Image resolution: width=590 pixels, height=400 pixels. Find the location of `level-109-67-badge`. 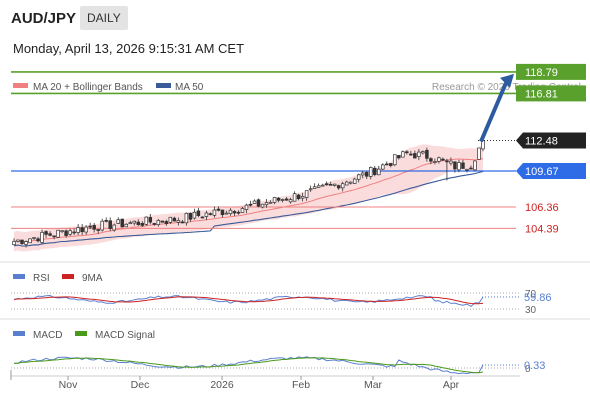

level-109-67-badge is located at coordinates (551, 171).